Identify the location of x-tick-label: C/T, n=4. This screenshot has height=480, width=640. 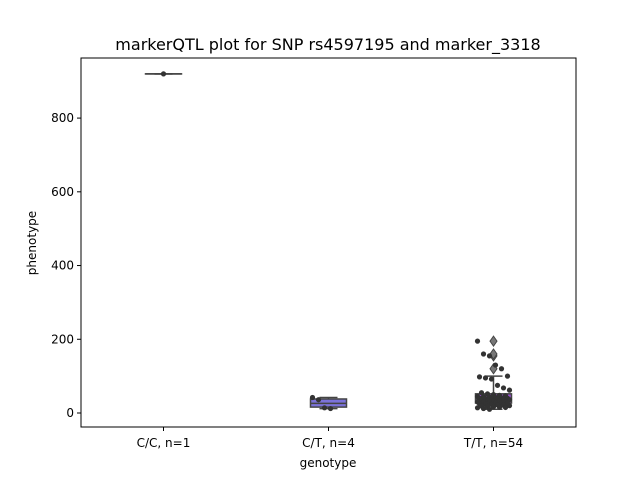
(328, 443).